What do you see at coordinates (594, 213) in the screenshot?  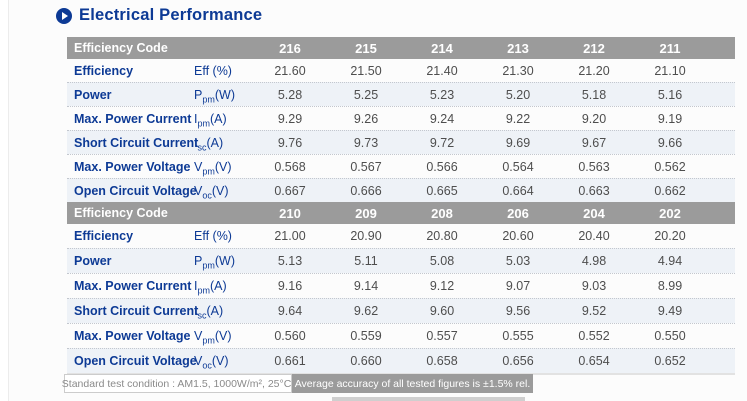 I see `code-cell: 204` at bounding box center [594, 213].